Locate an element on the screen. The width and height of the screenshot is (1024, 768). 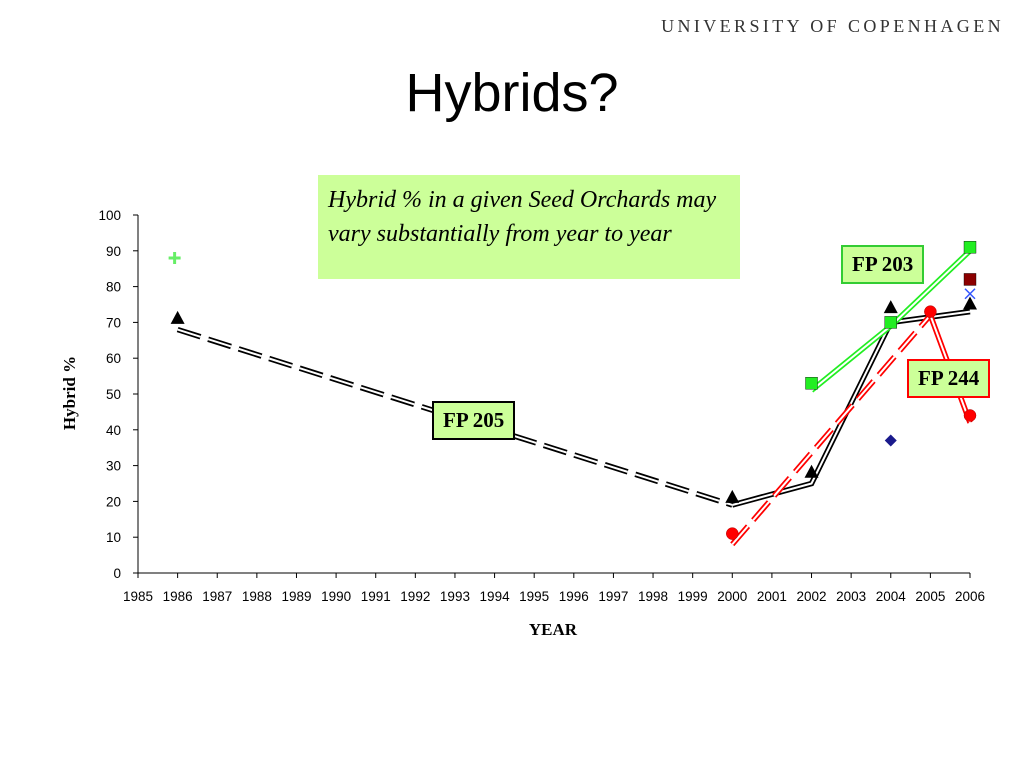
x-tick-label: 2003 is located at coordinates (851, 596).